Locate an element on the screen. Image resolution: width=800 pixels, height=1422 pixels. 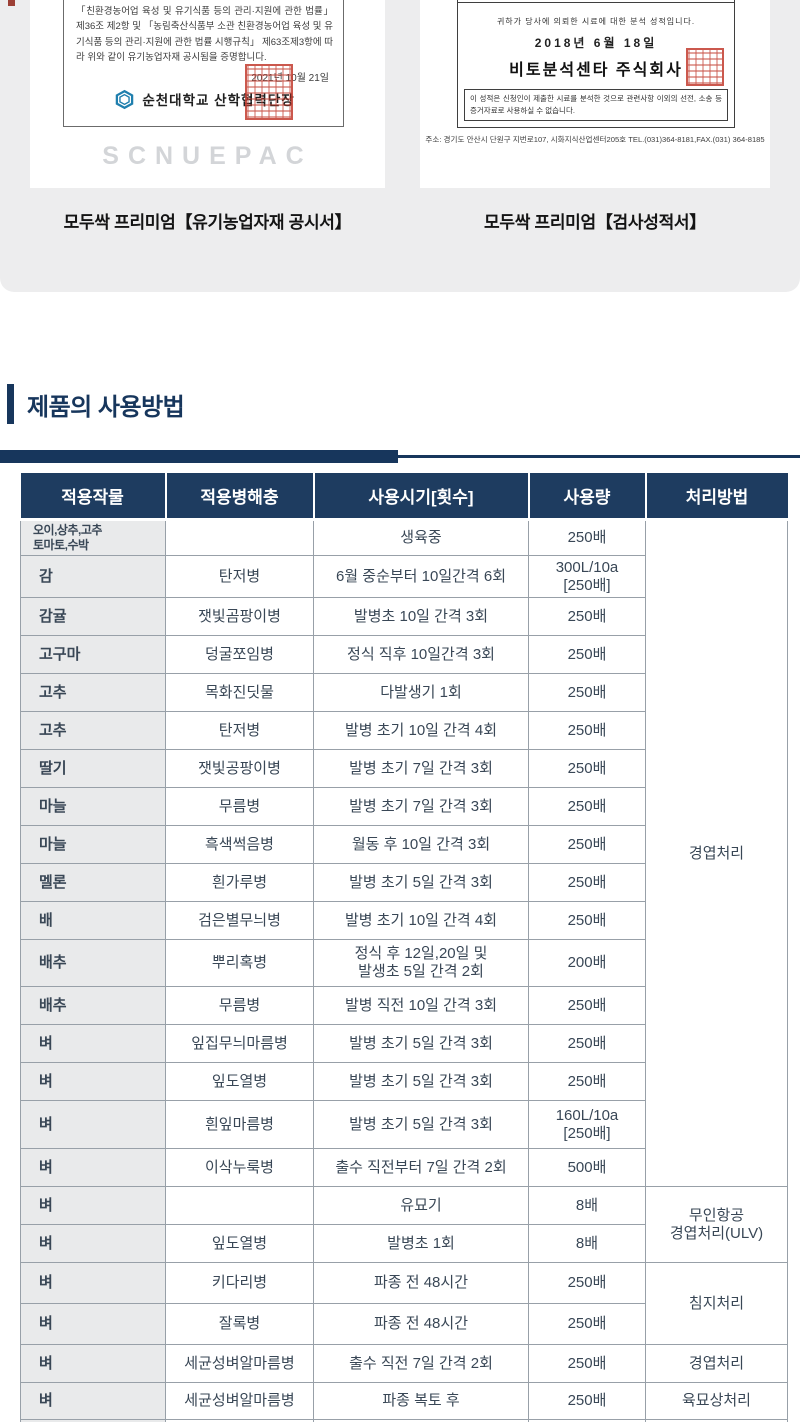
table-row: 벼 잘록병 파종 전 48시간 250배 is located at coordinates (404, 1324).